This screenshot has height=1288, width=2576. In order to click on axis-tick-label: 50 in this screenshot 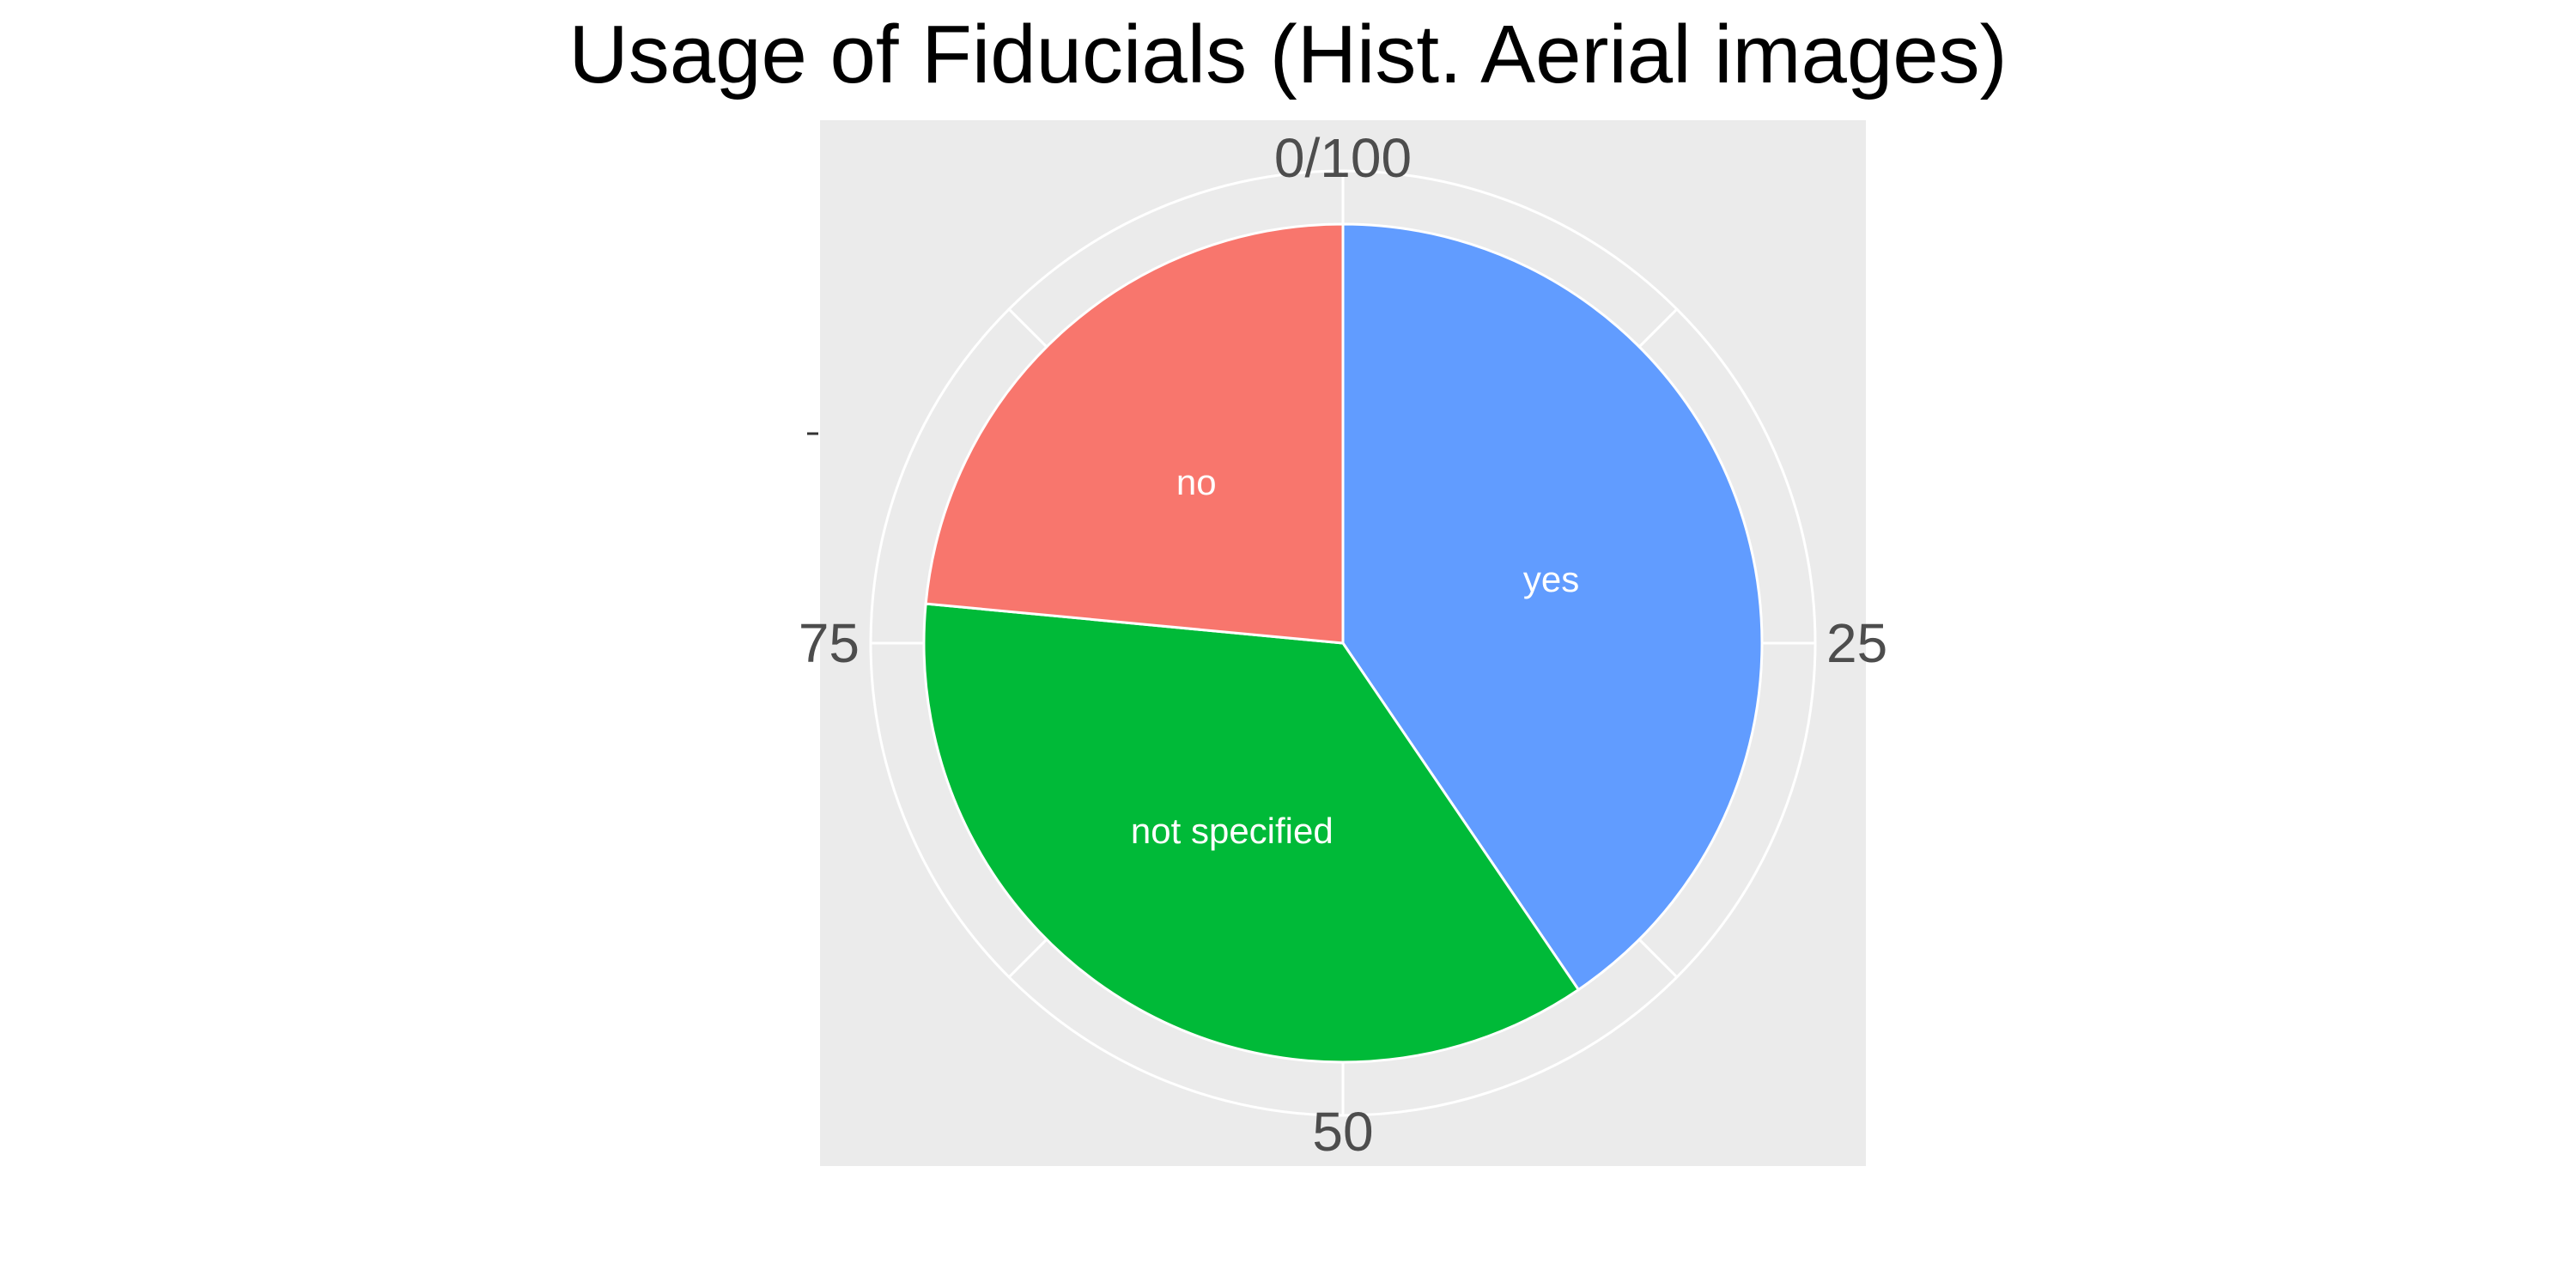, I will do `click(1342, 1132)`.